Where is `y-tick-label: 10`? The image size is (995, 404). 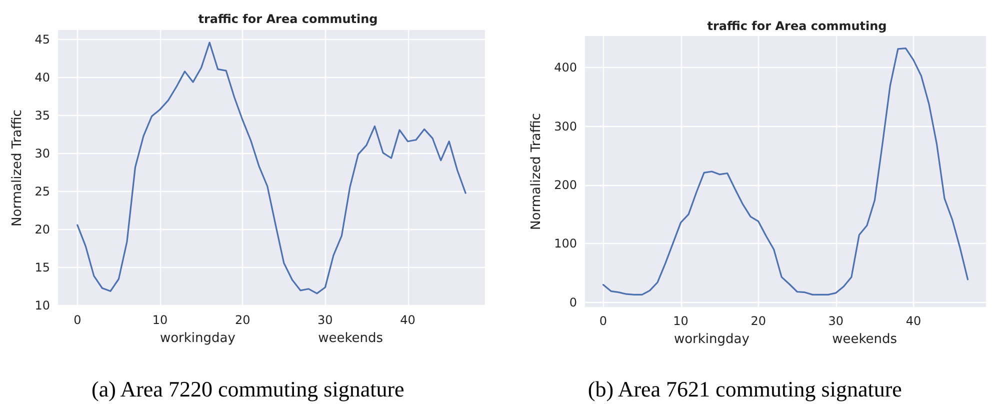
y-tick-label: 10 is located at coordinates (42, 305).